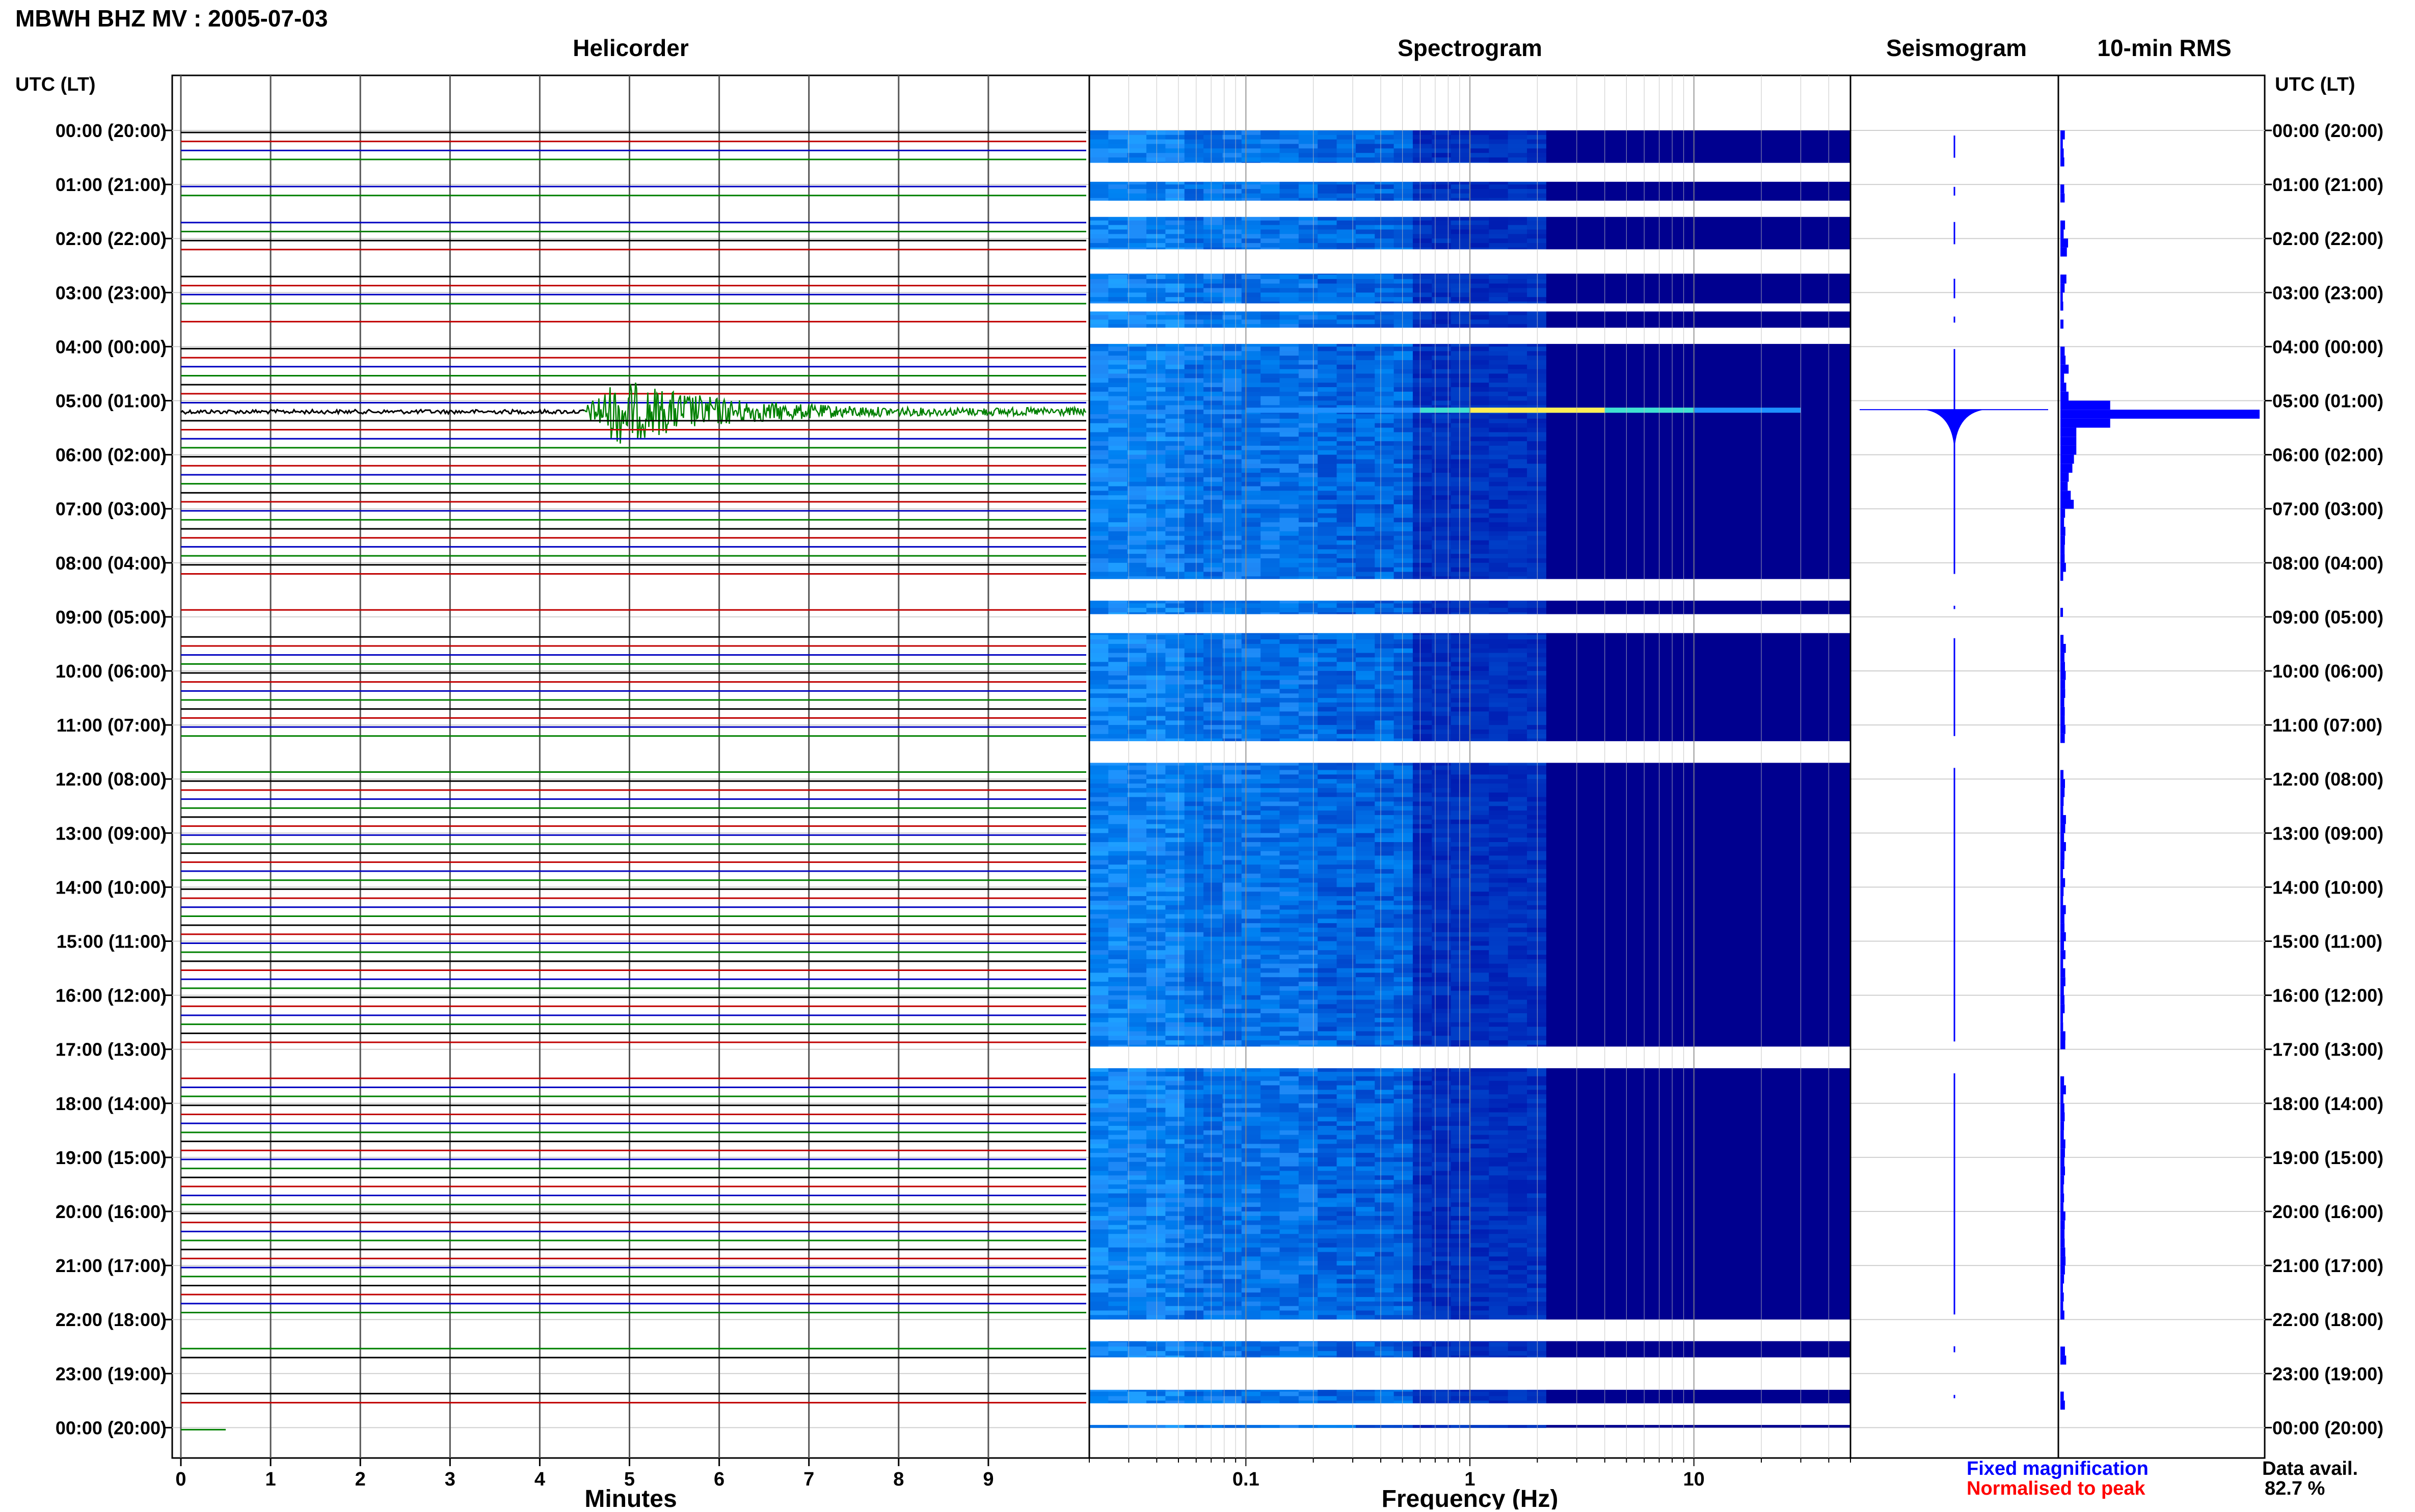 The height and width of the screenshot is (1512, 2415). I want to click on time-label-right: 06:00 (02:00), so click(2327, 455).